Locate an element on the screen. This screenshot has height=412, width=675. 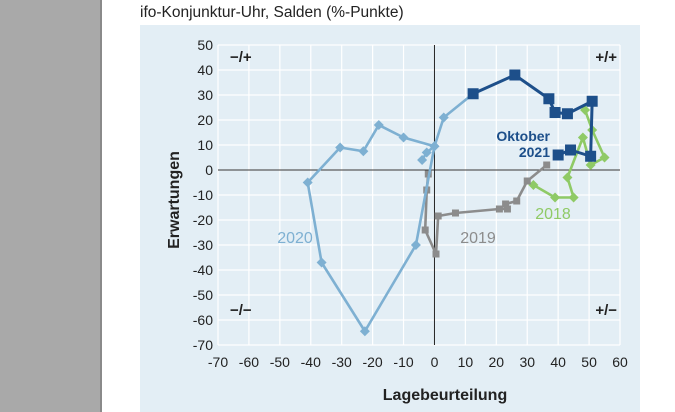
x-tick-label: 60 is located at coordinates (620, 362).